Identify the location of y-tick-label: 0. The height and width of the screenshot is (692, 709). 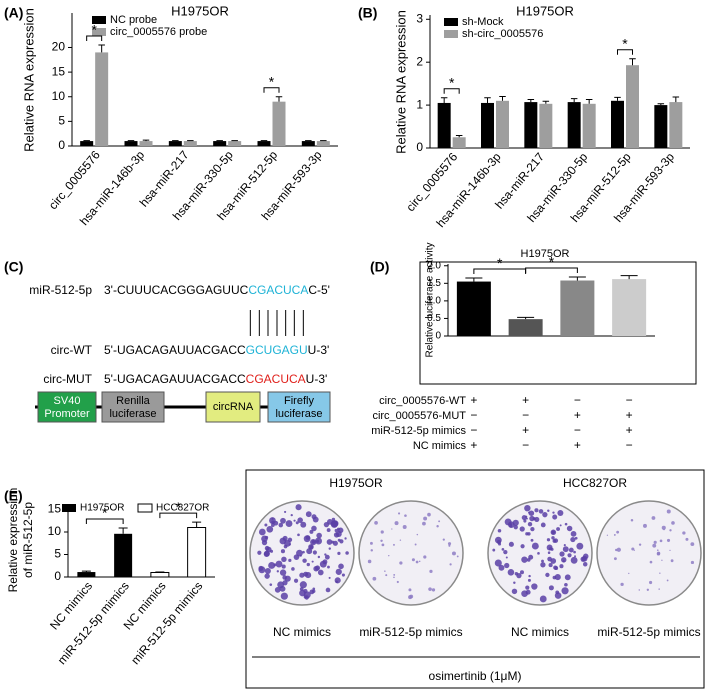
(438, 336).